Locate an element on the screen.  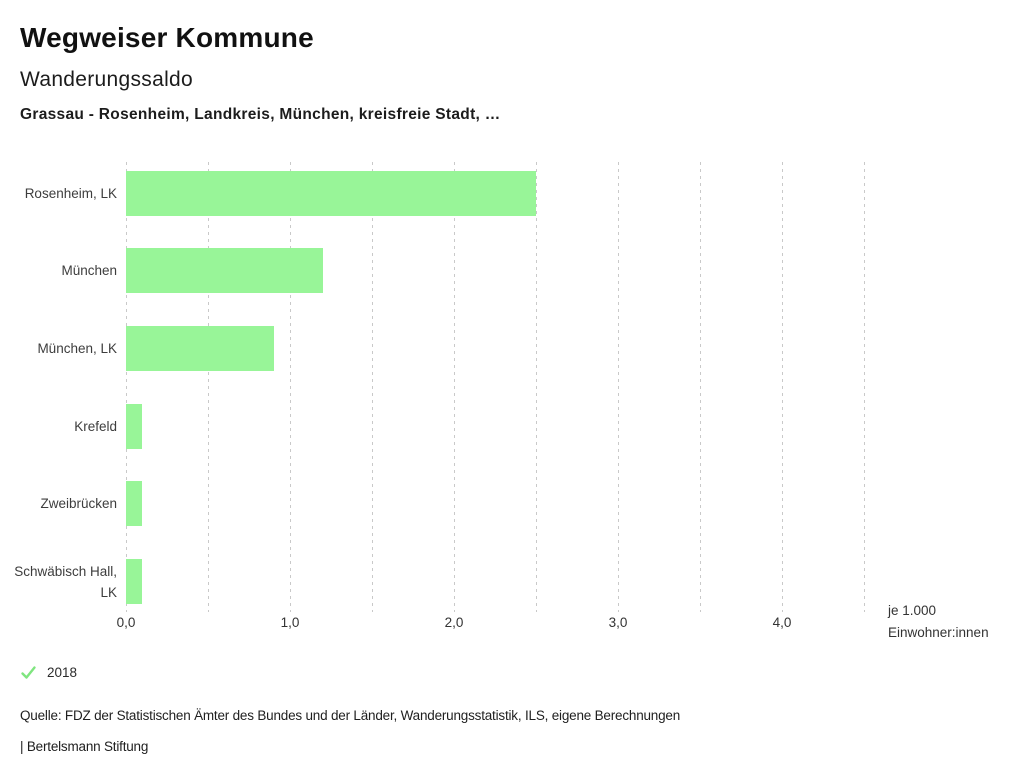
x-tick-label: 1,0 is located at coordinates (290, 622).